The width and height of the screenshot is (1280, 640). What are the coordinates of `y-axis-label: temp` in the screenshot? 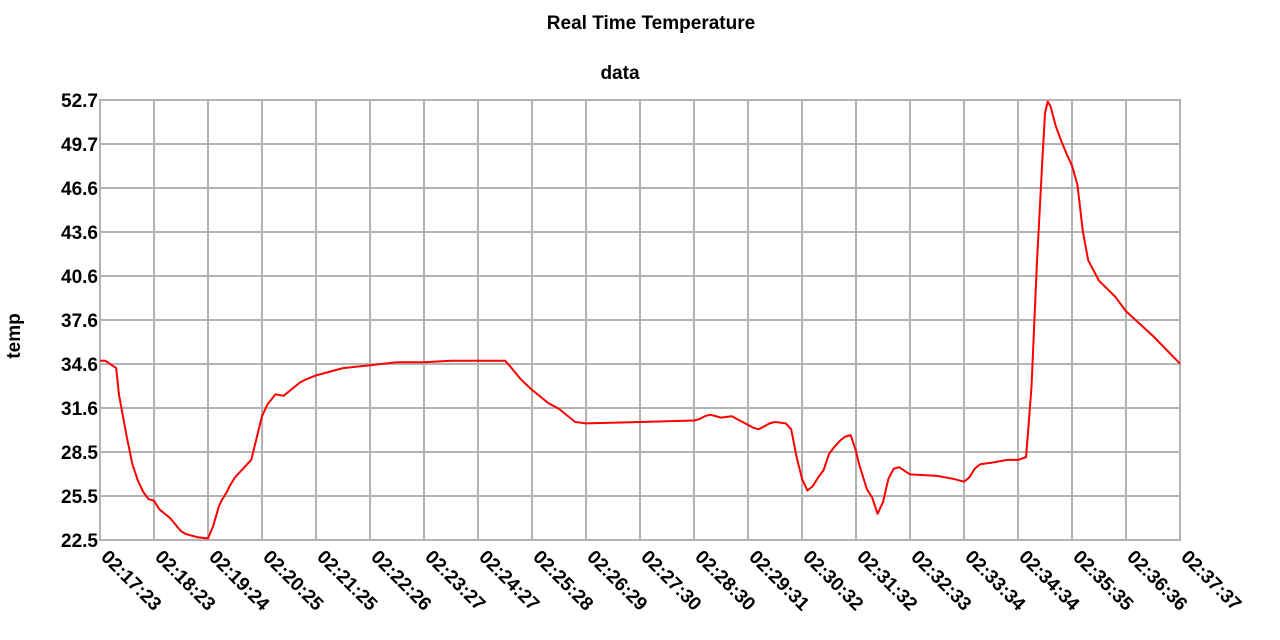 It's located at (14, 335).